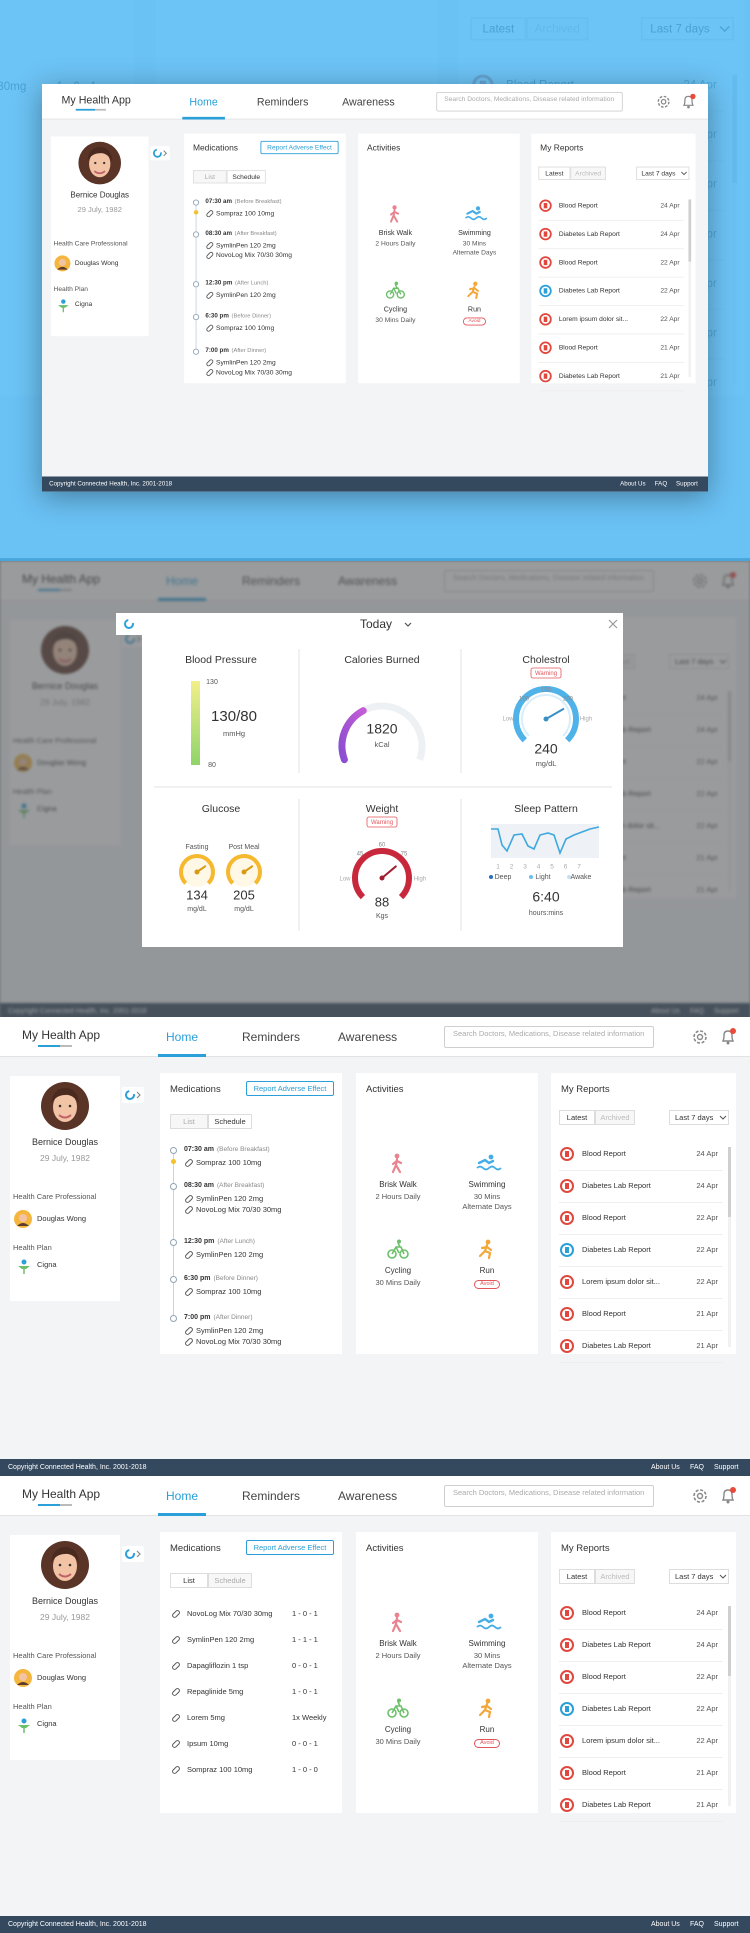 This screenshot has width=750, height=1933. Describe the element at coordinates (189, 1292) in the screenshot. I see `drug-icon-part` at that location.